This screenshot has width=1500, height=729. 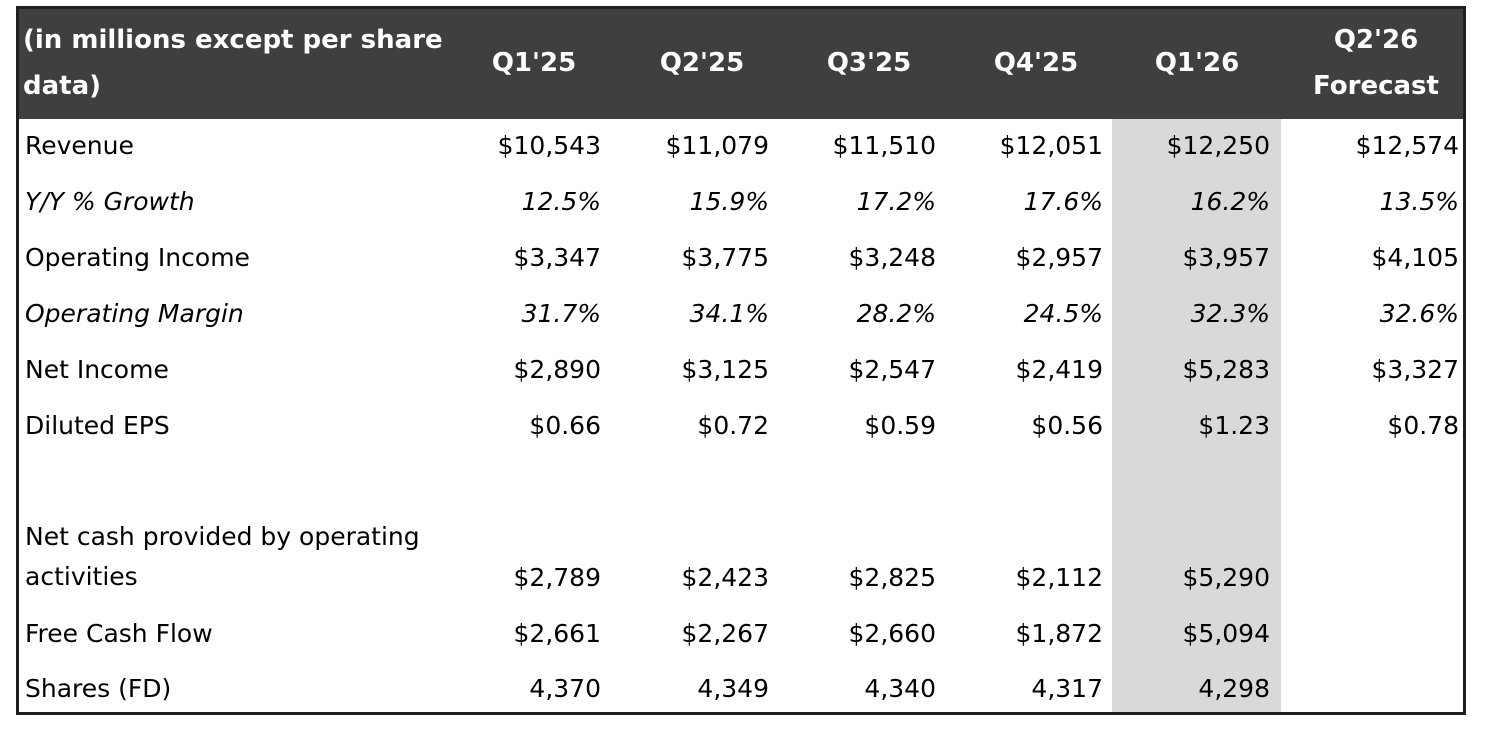 I want to click on cell-value: $3,248, so click(x=892, y=257).